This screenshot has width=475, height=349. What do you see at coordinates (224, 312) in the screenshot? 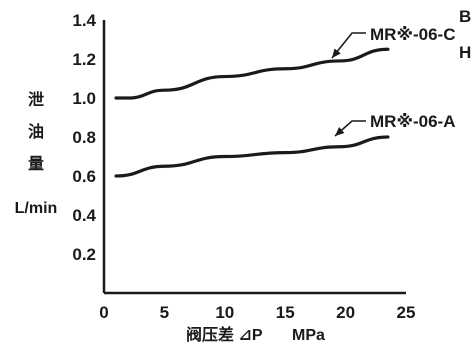
I see `x-tick-label: 10` at bounding box center [224, 312].